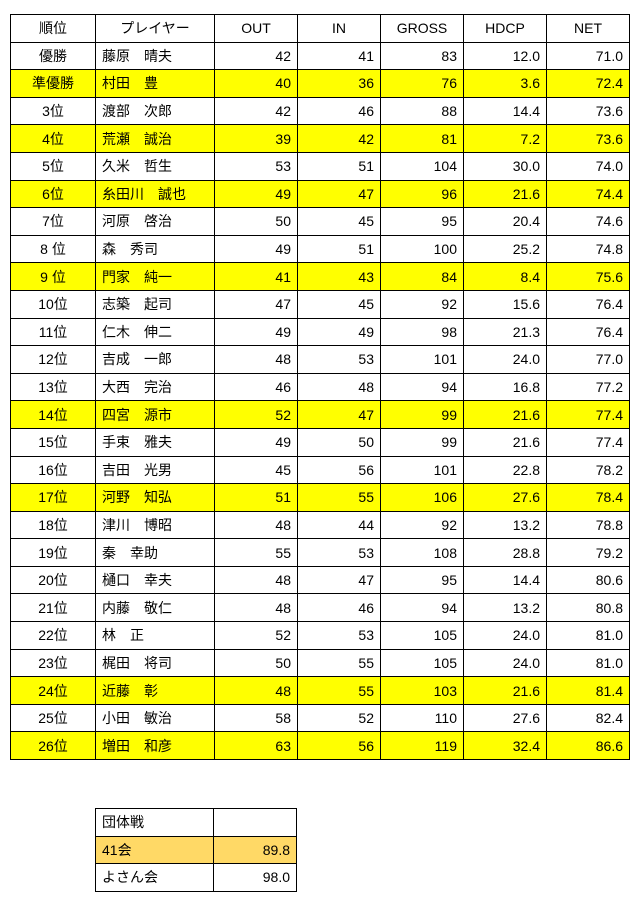 The image size is (643, 904). I want to click on in-cell: 52, so click(339, 718).